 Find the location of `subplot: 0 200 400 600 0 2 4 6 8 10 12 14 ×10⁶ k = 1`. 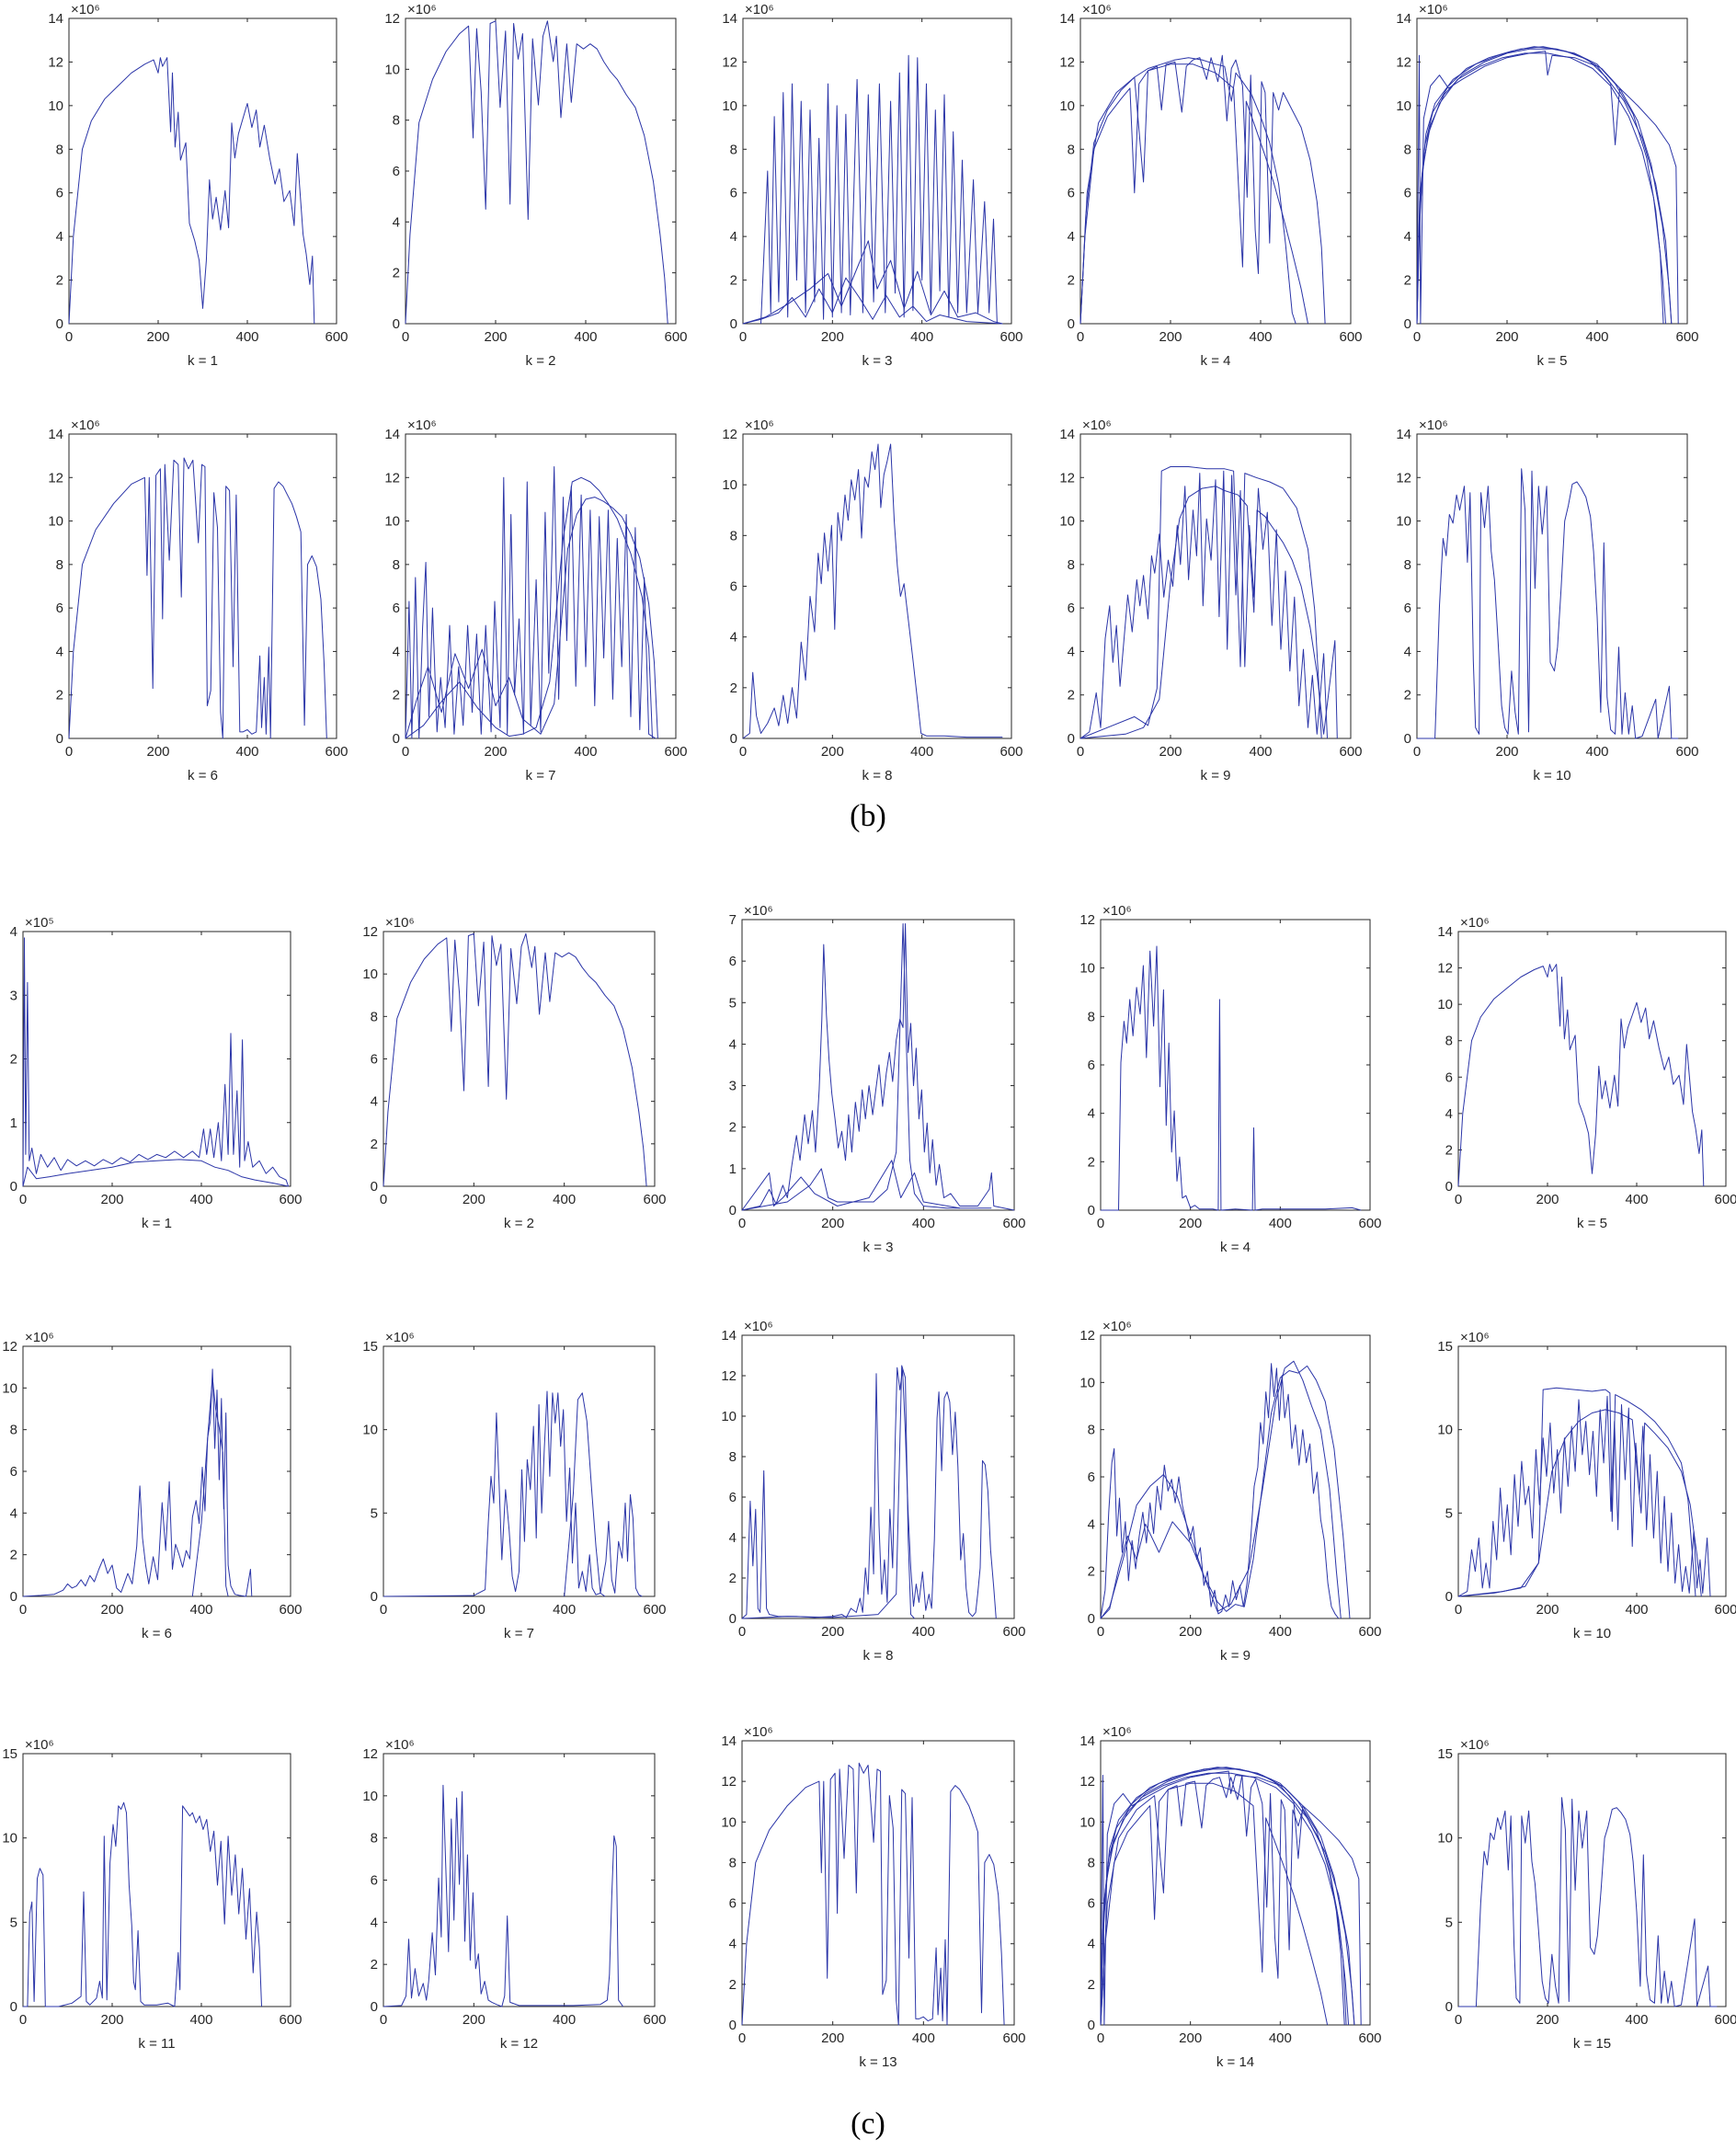

subplot: 0 200 400 600 0 2 4 6 8 10 12 14 ×10⁶ k = 1 is located at coordinates (198, 186).